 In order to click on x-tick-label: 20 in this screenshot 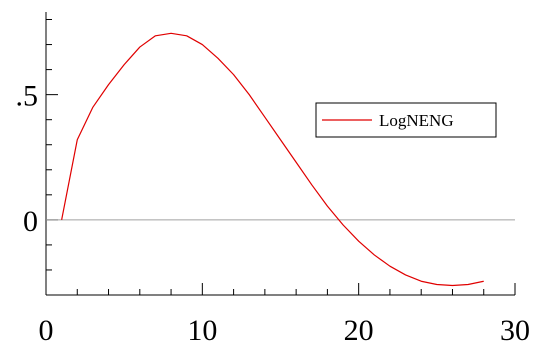, I will do `click(359, 330)`.